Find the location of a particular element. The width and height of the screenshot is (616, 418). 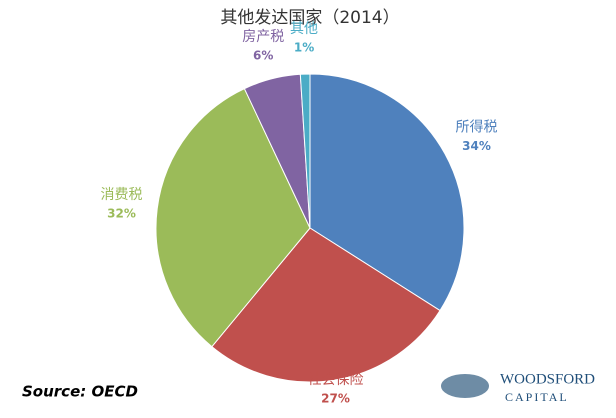

logo-icon is located at coordinates (465, 386).